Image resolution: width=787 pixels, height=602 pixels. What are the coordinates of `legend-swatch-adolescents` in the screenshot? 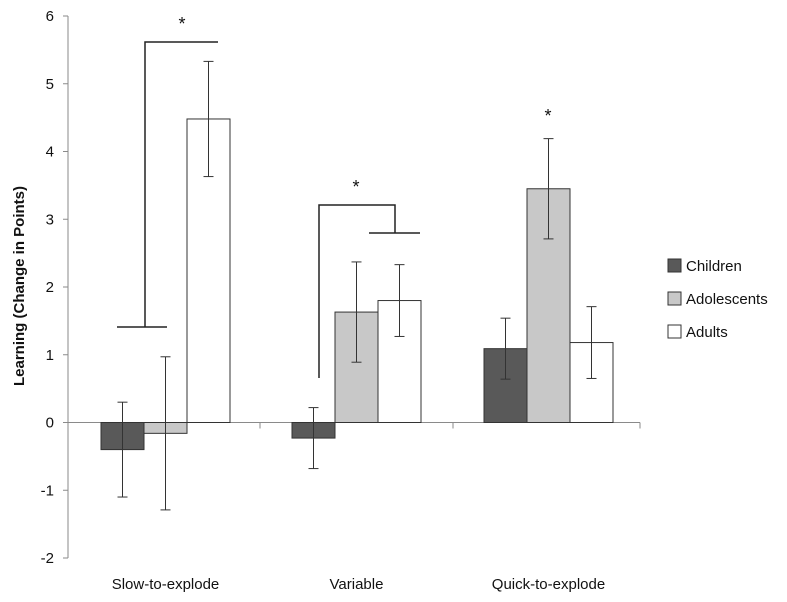 It's located at (674, 298).